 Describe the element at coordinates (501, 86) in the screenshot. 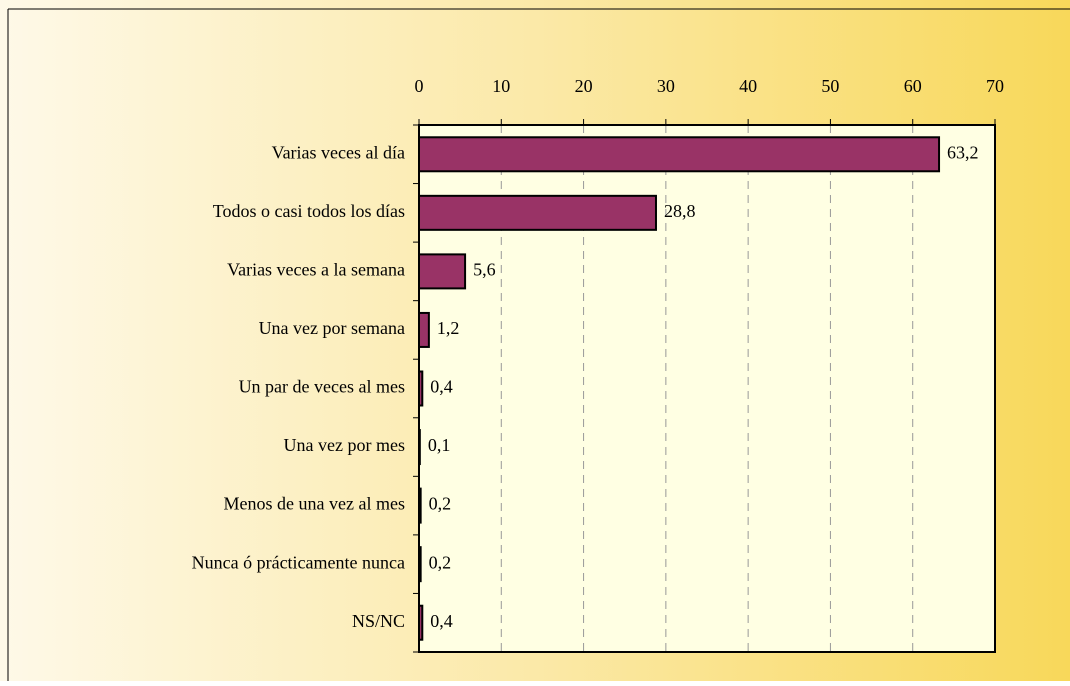

I see `x-tick-label: 10` at that location.